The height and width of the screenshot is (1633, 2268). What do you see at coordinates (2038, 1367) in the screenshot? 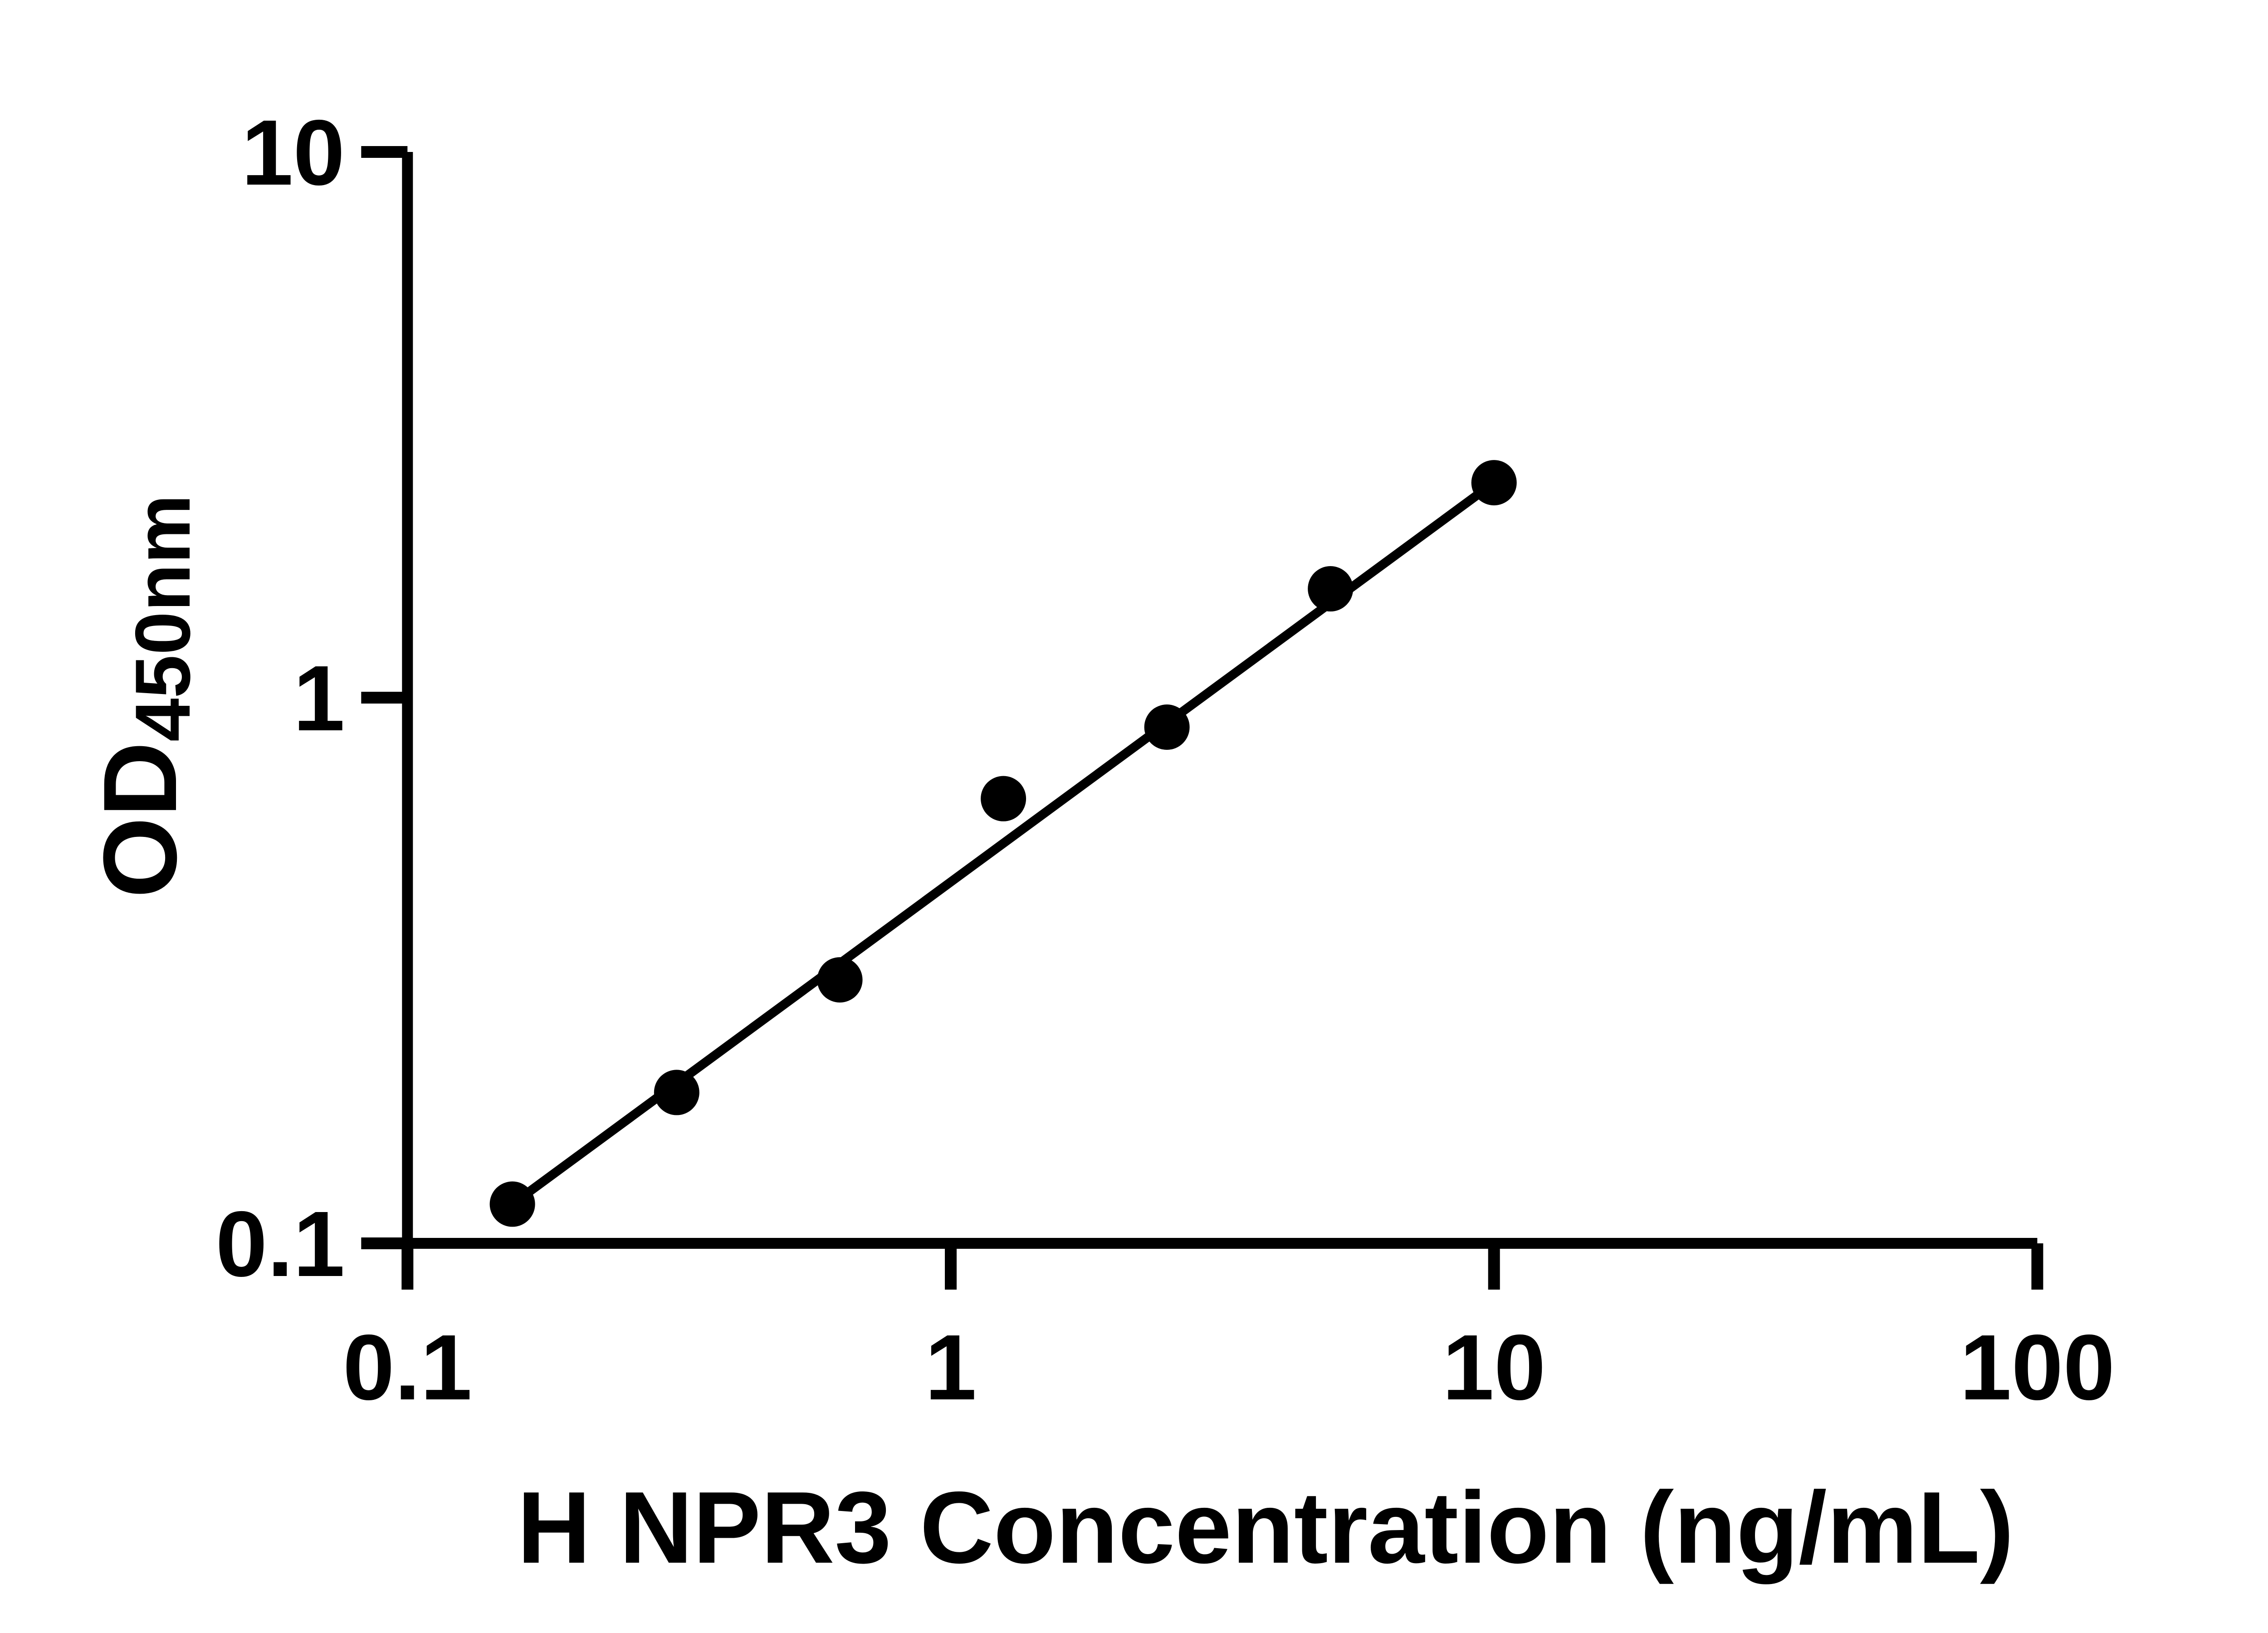
I see `x-tick-label: 100` at bounding box center [2038, 1367].